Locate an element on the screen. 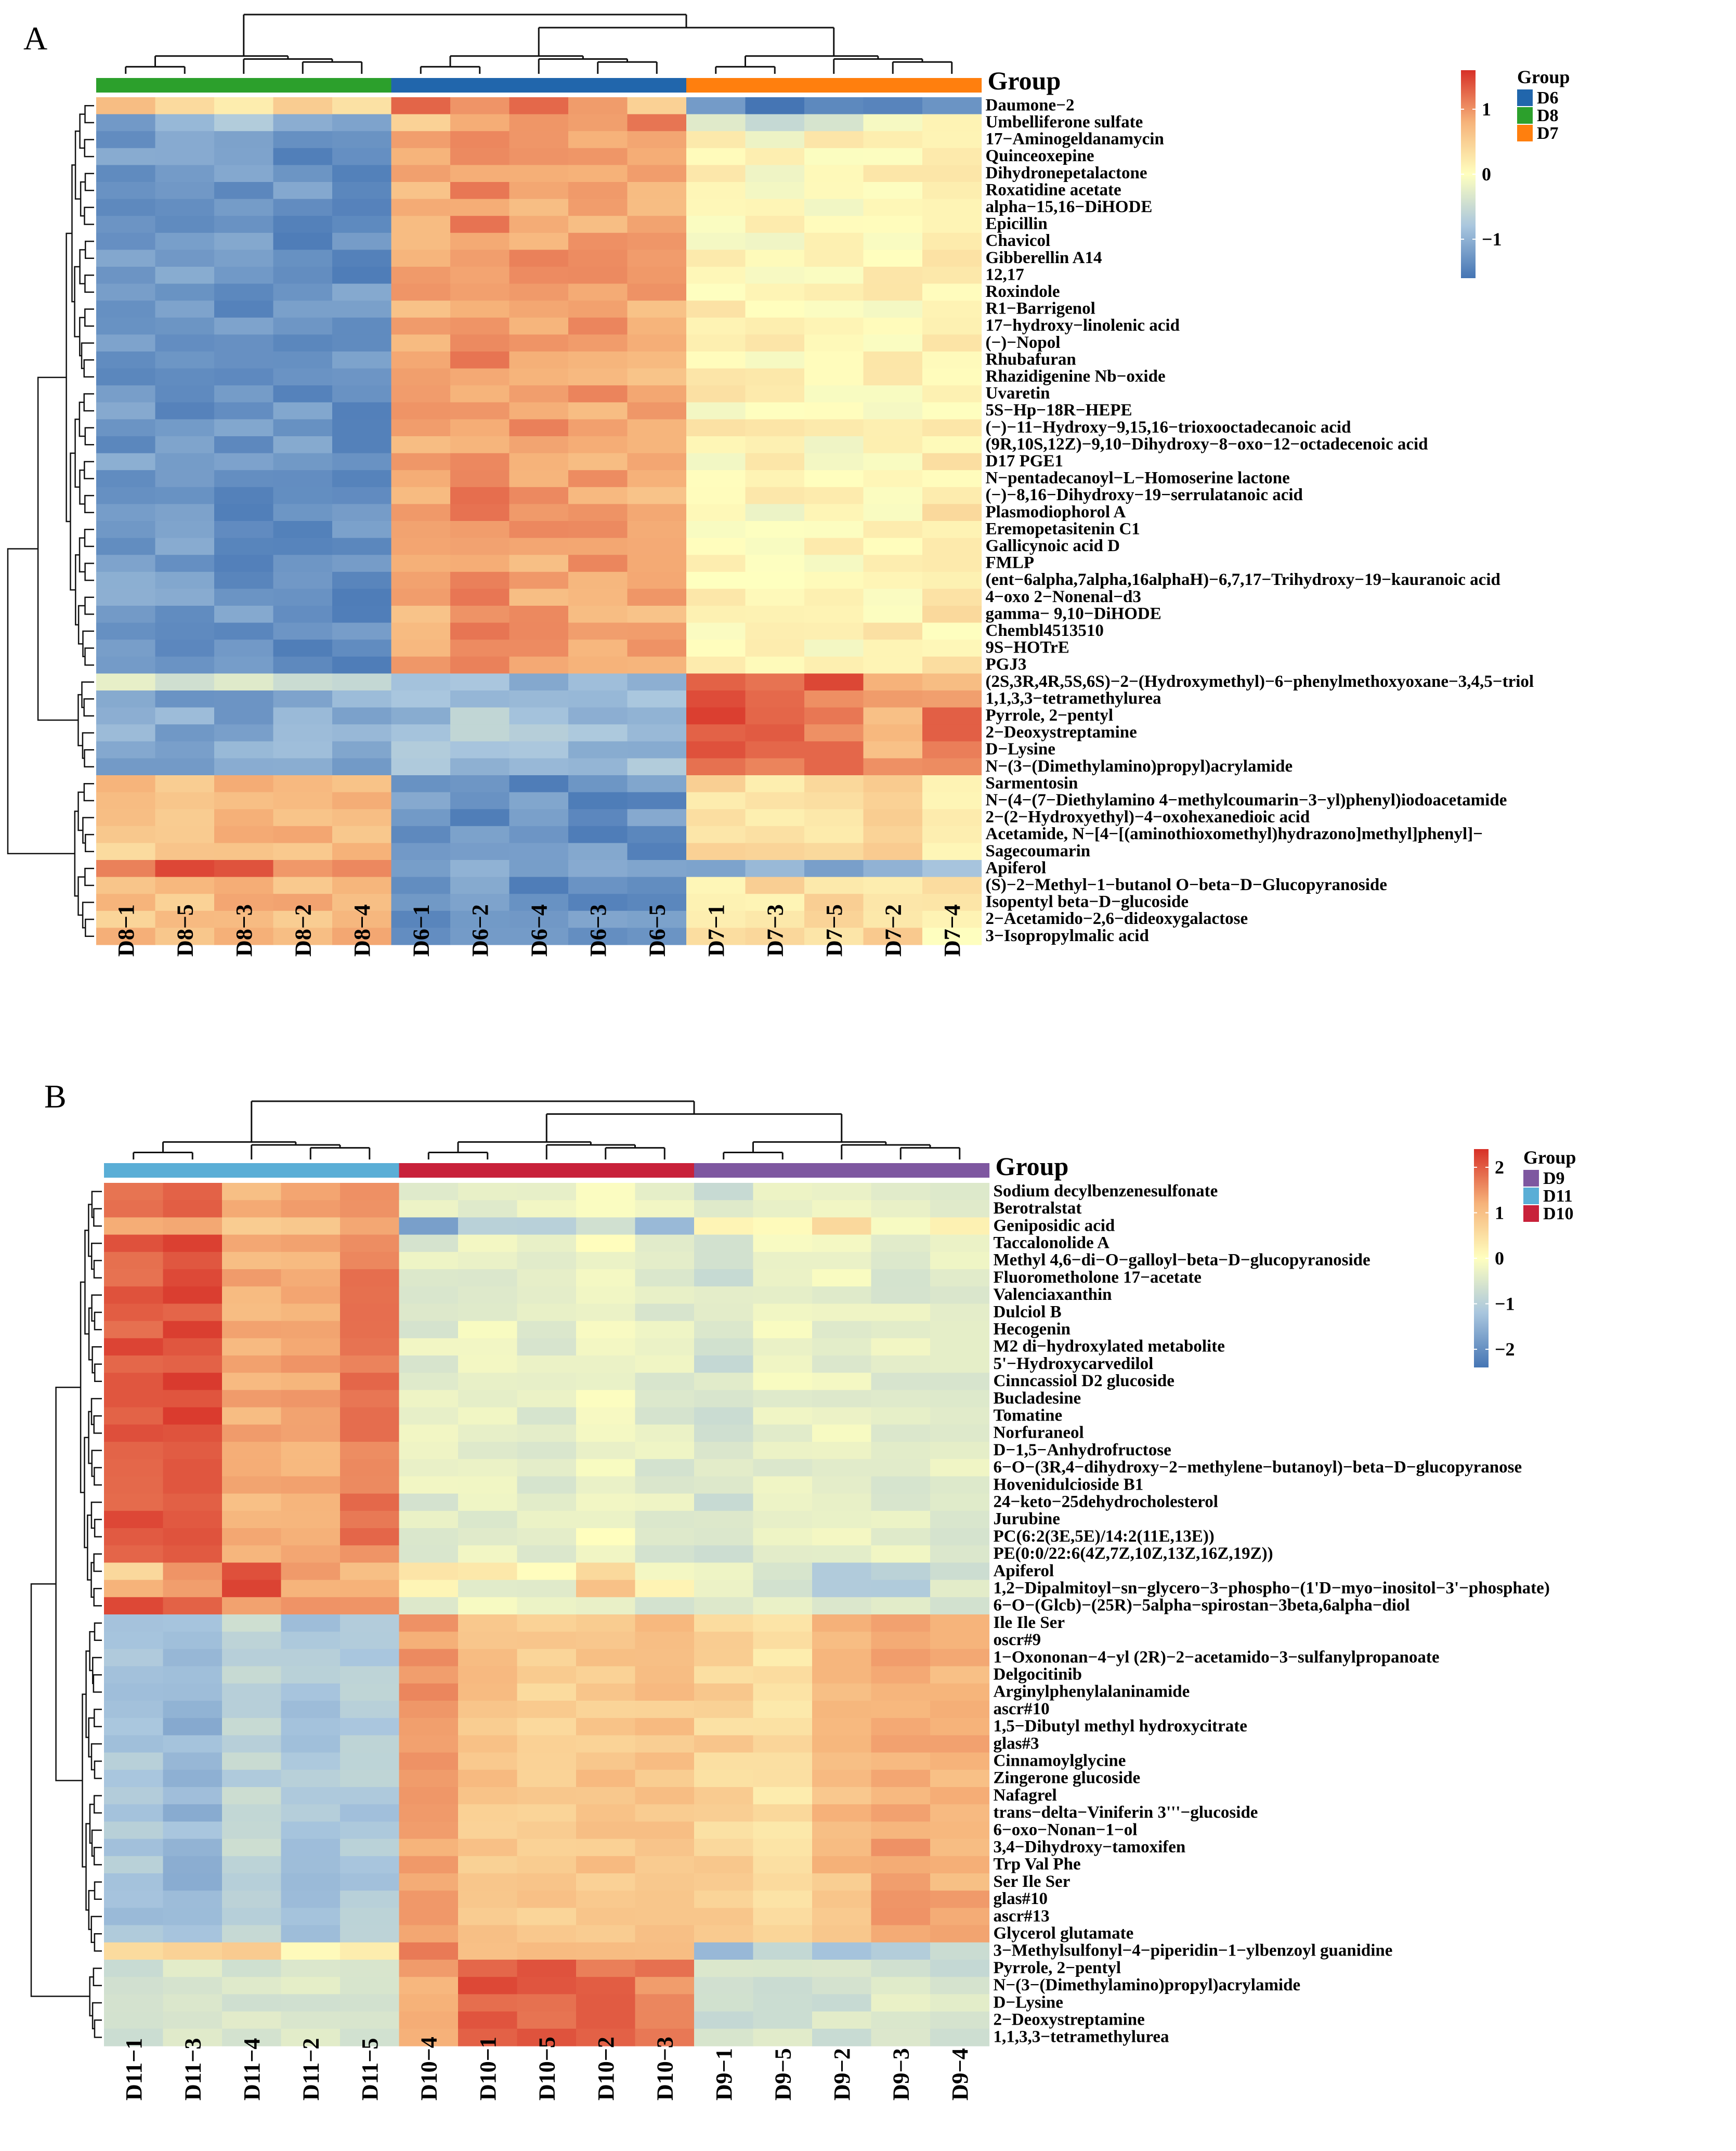 The height and width of the screenshot is (2151, 1736). row-label: Arginylphenylalaninamide is located at coordinates (1092, 1692).